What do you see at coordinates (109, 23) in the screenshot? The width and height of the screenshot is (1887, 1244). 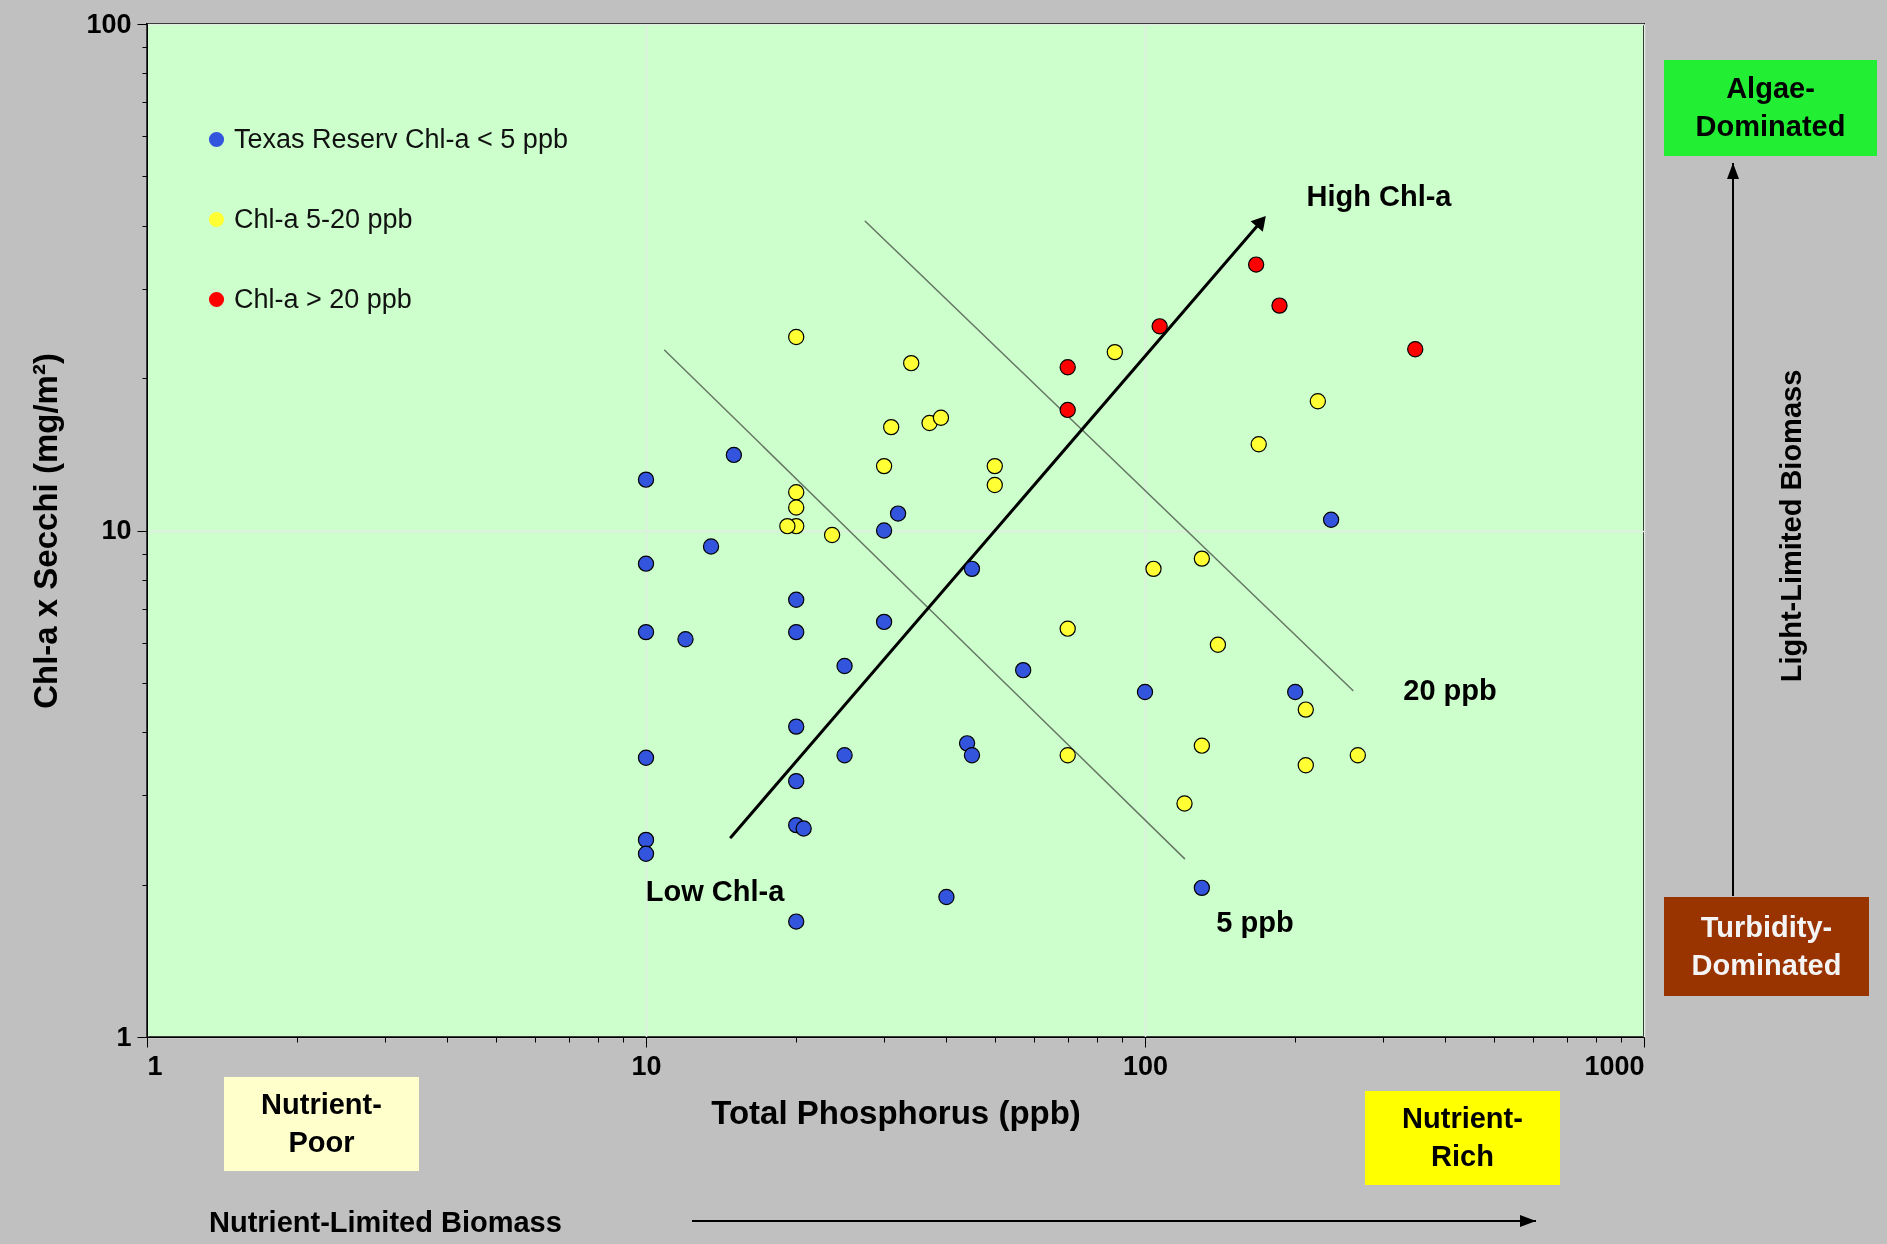 I see `y-tick-label: 100` at bounding box center [109, 23].